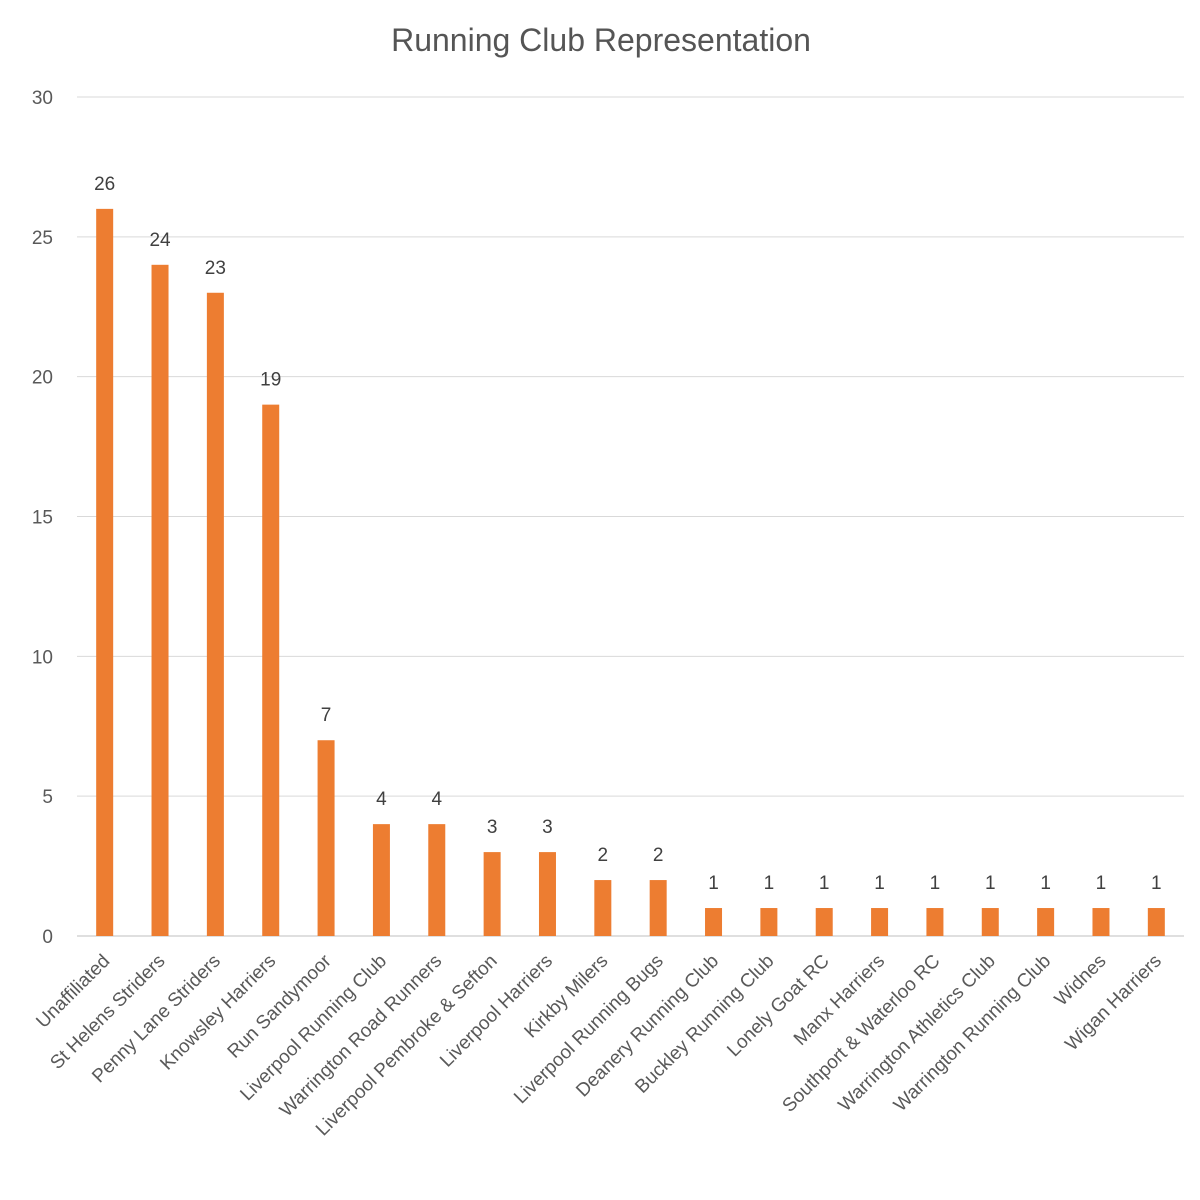  Describe the element at coordinates (42, 657) in the screenshot. I see `y-tick-label: 10` at that location.